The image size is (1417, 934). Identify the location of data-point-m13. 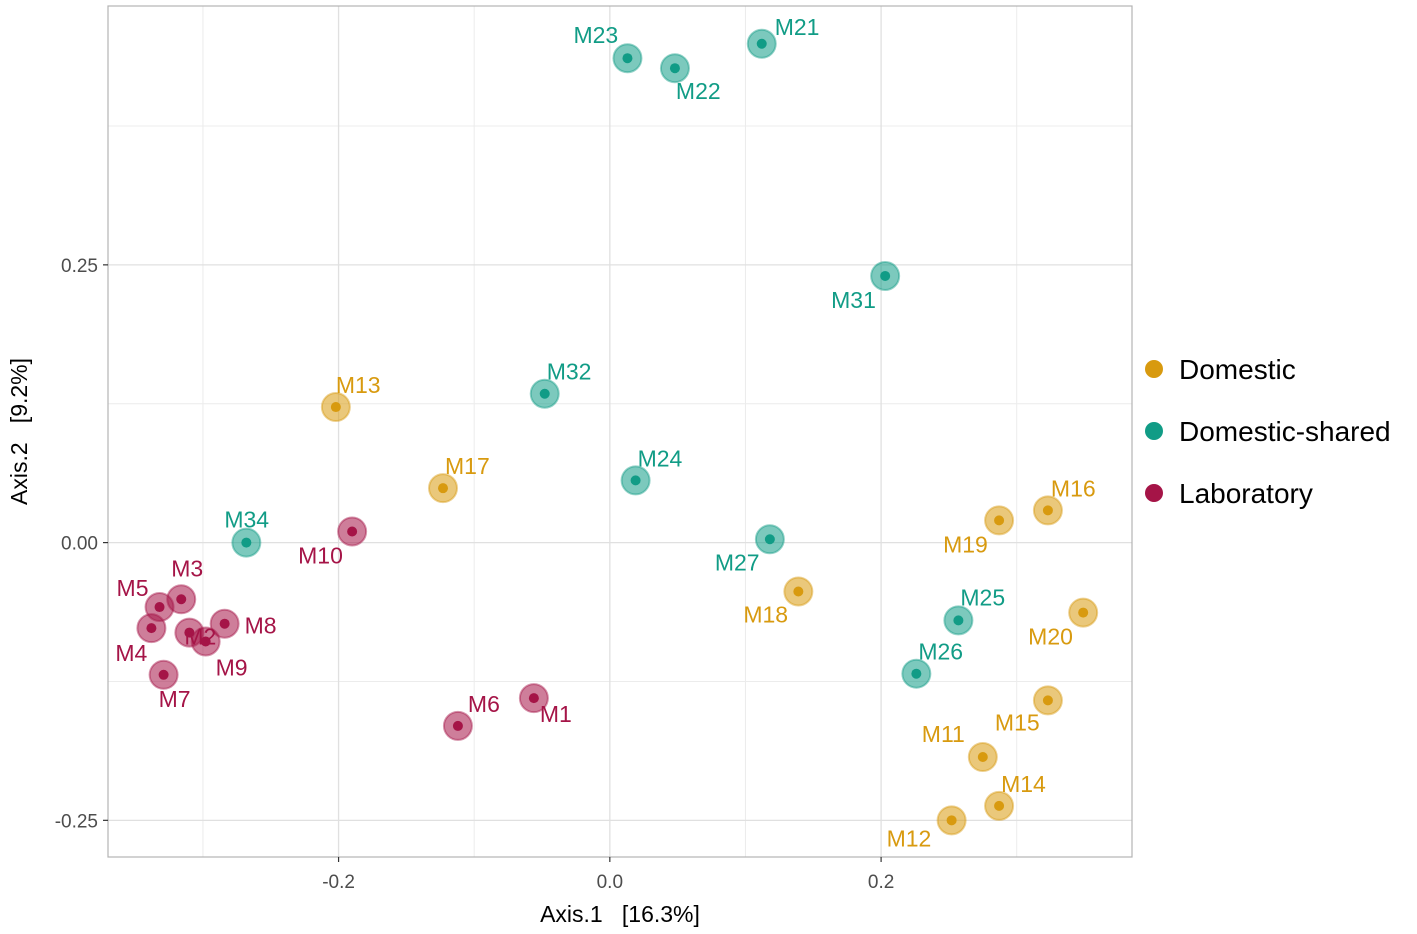
(335, 407).